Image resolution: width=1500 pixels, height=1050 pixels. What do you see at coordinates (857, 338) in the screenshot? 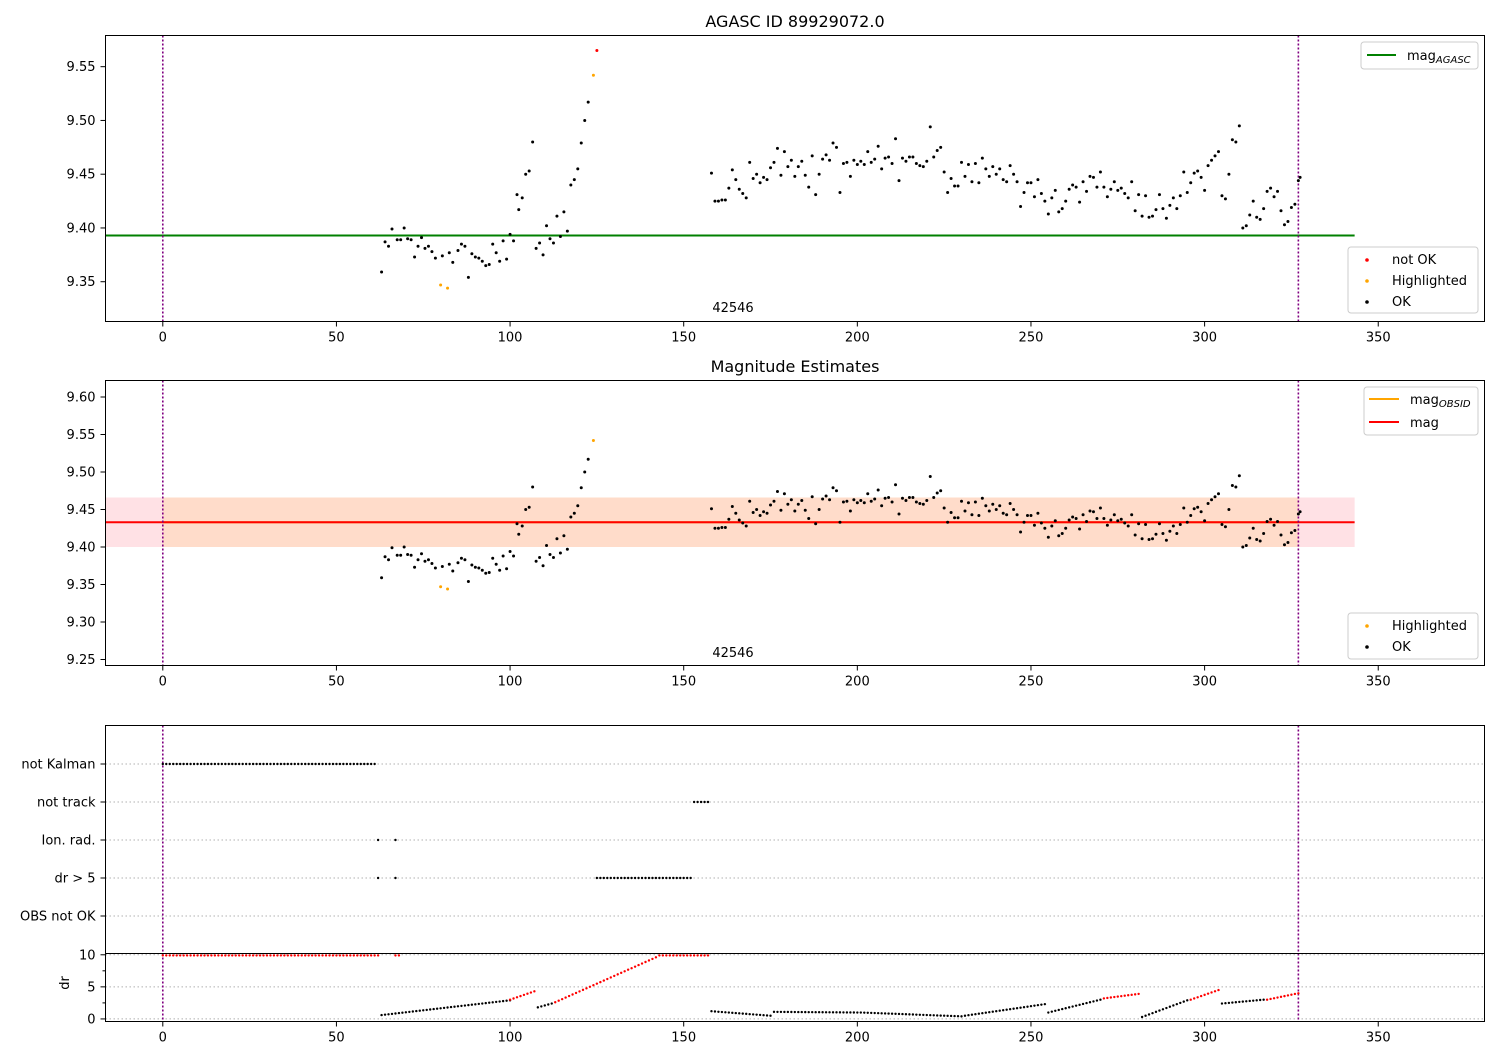
I see `p1-xtick-label: 200` at bounding box center [857, 338].